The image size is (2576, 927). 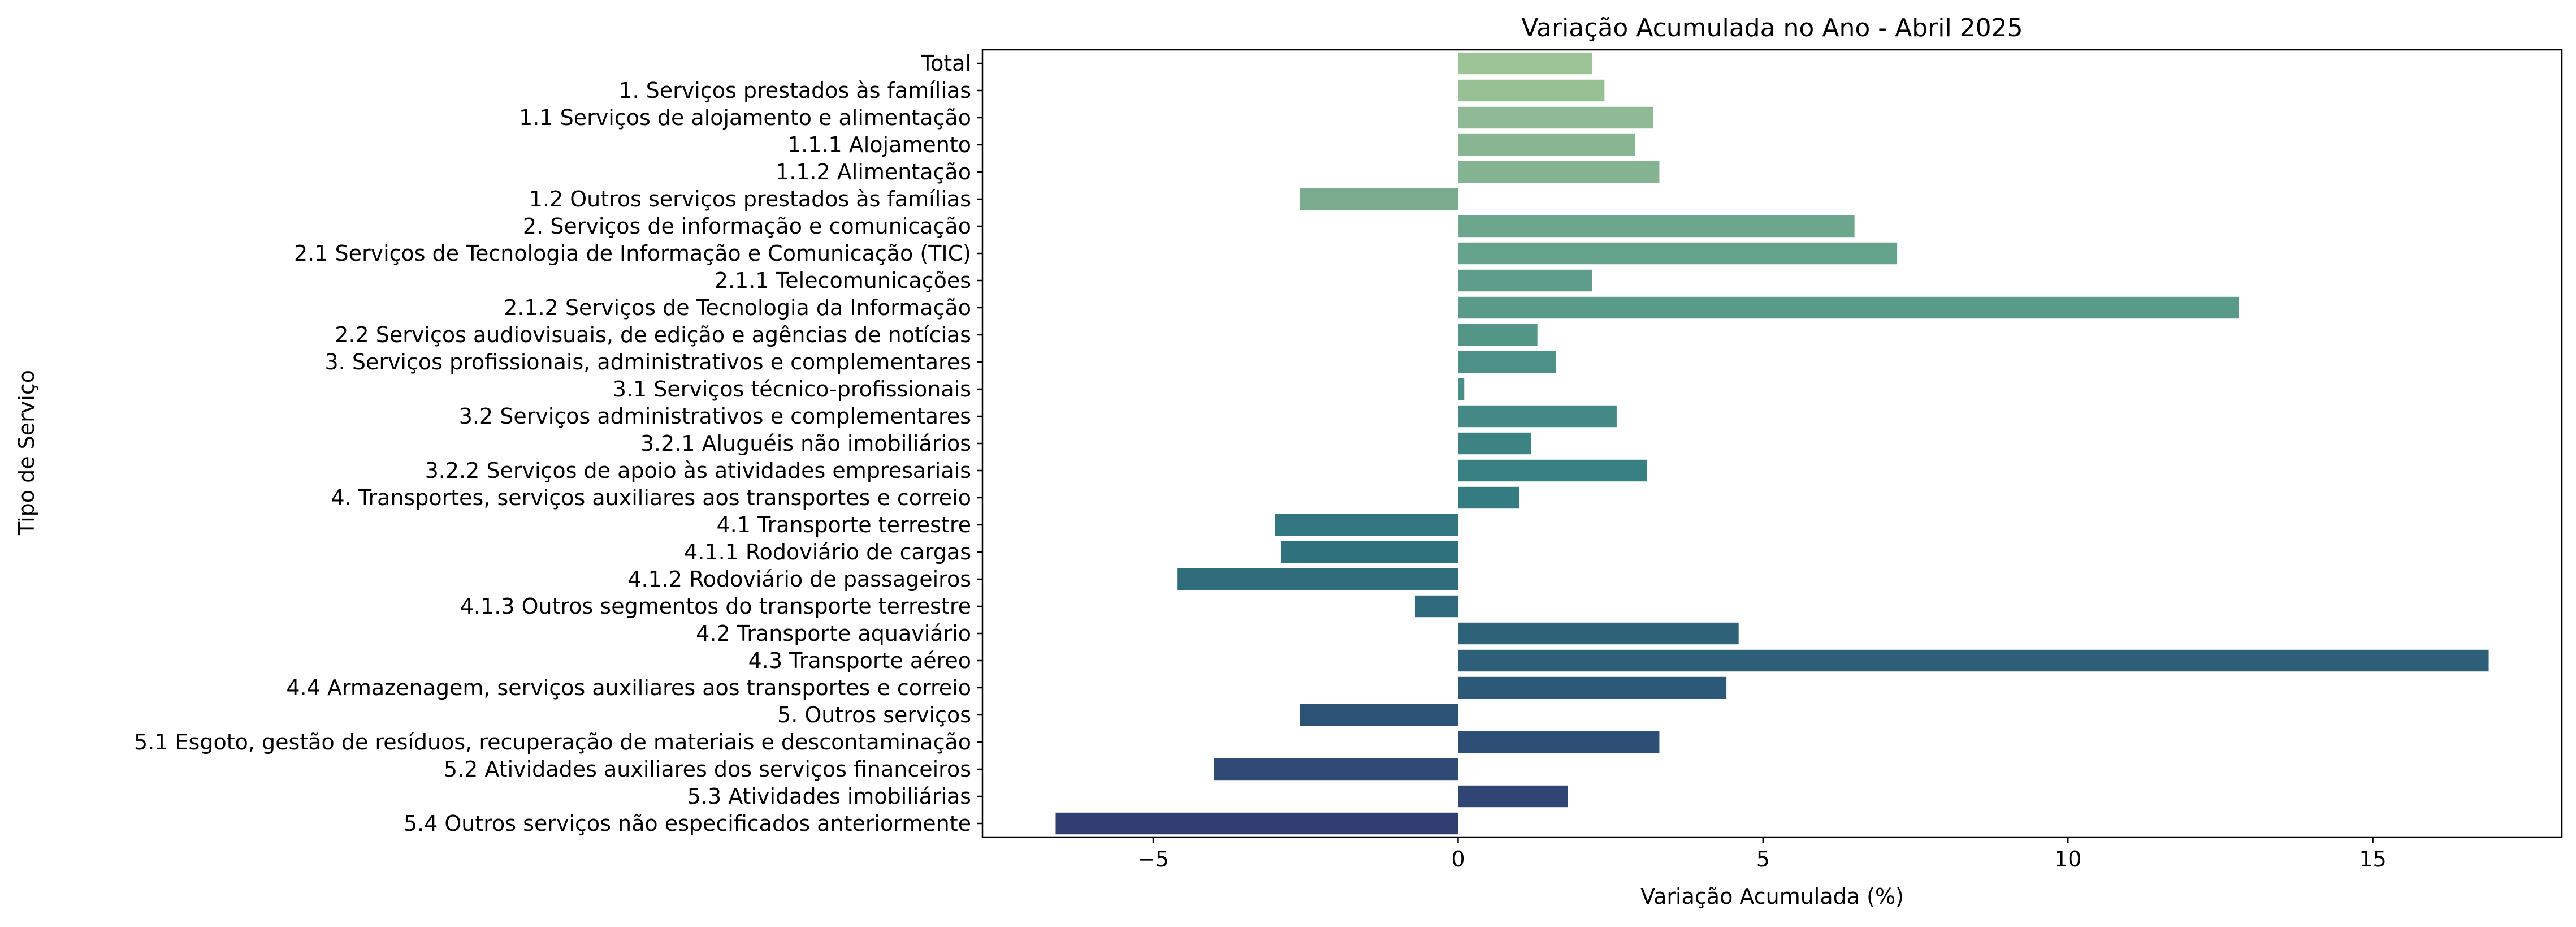 I want to click on y-tick-label: 1.1 Serviços de alojamento e alimentação, so click(x=745, y=117).